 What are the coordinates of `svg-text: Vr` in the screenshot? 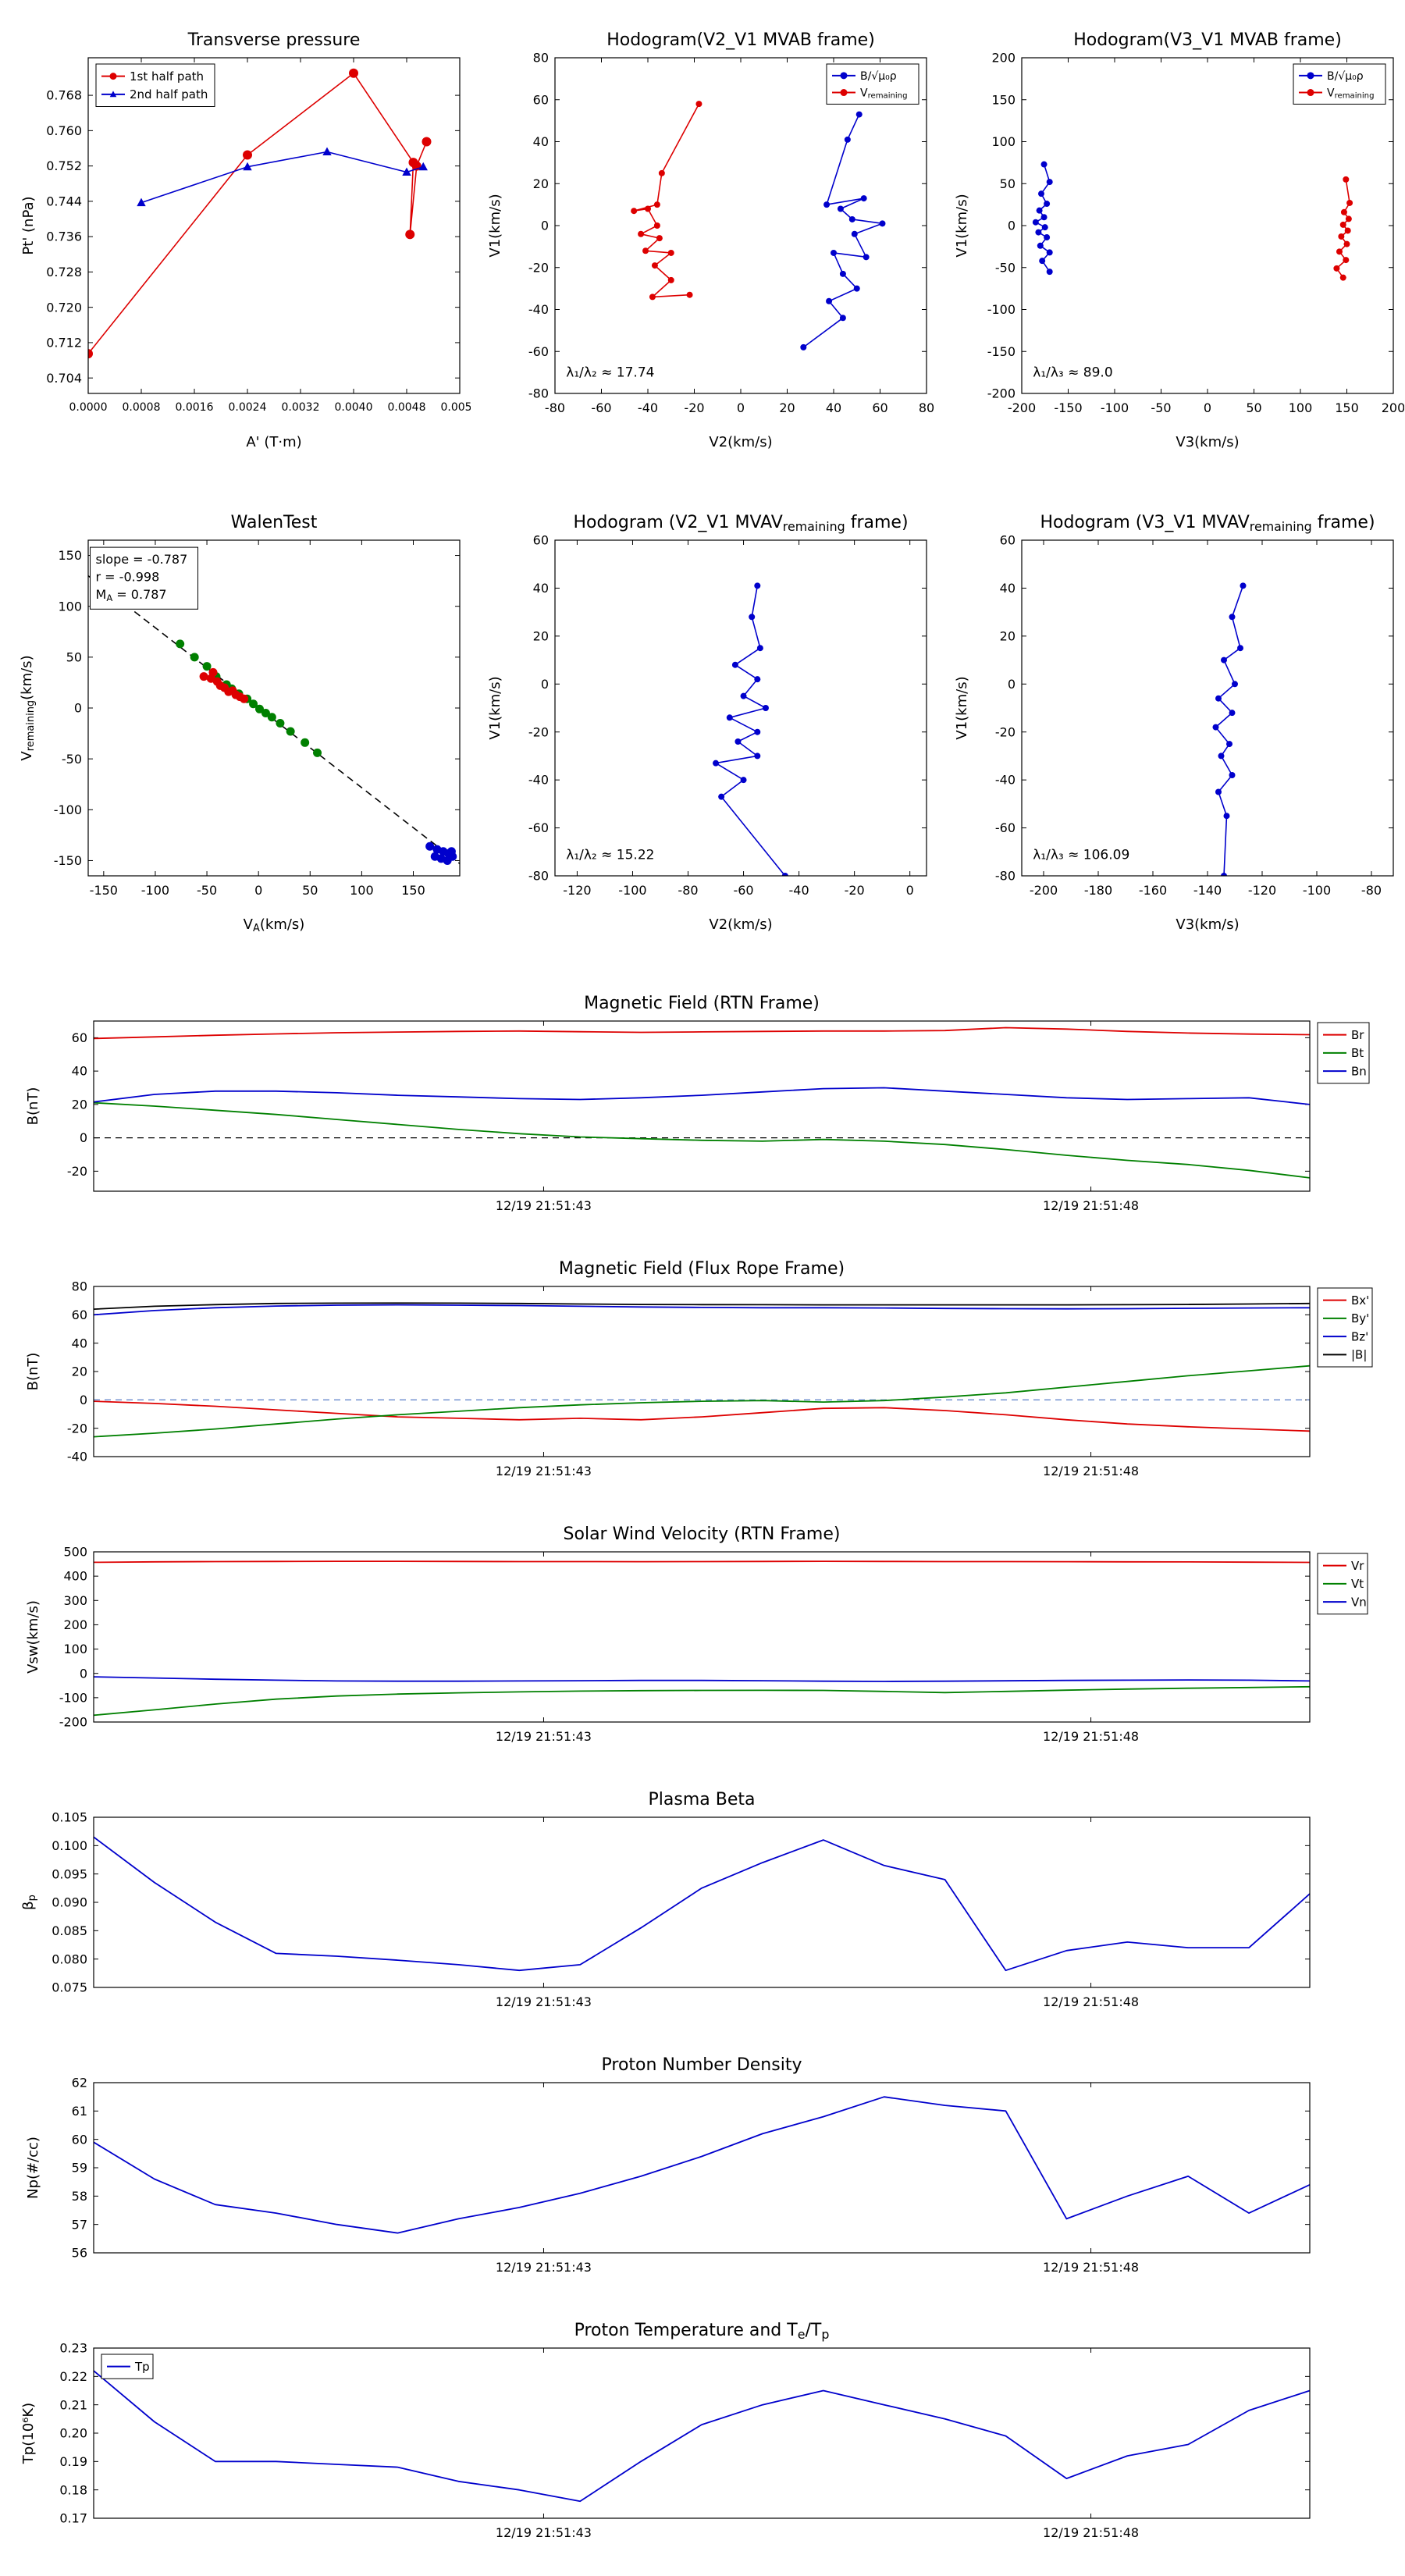 It's located at (1358, 1566).